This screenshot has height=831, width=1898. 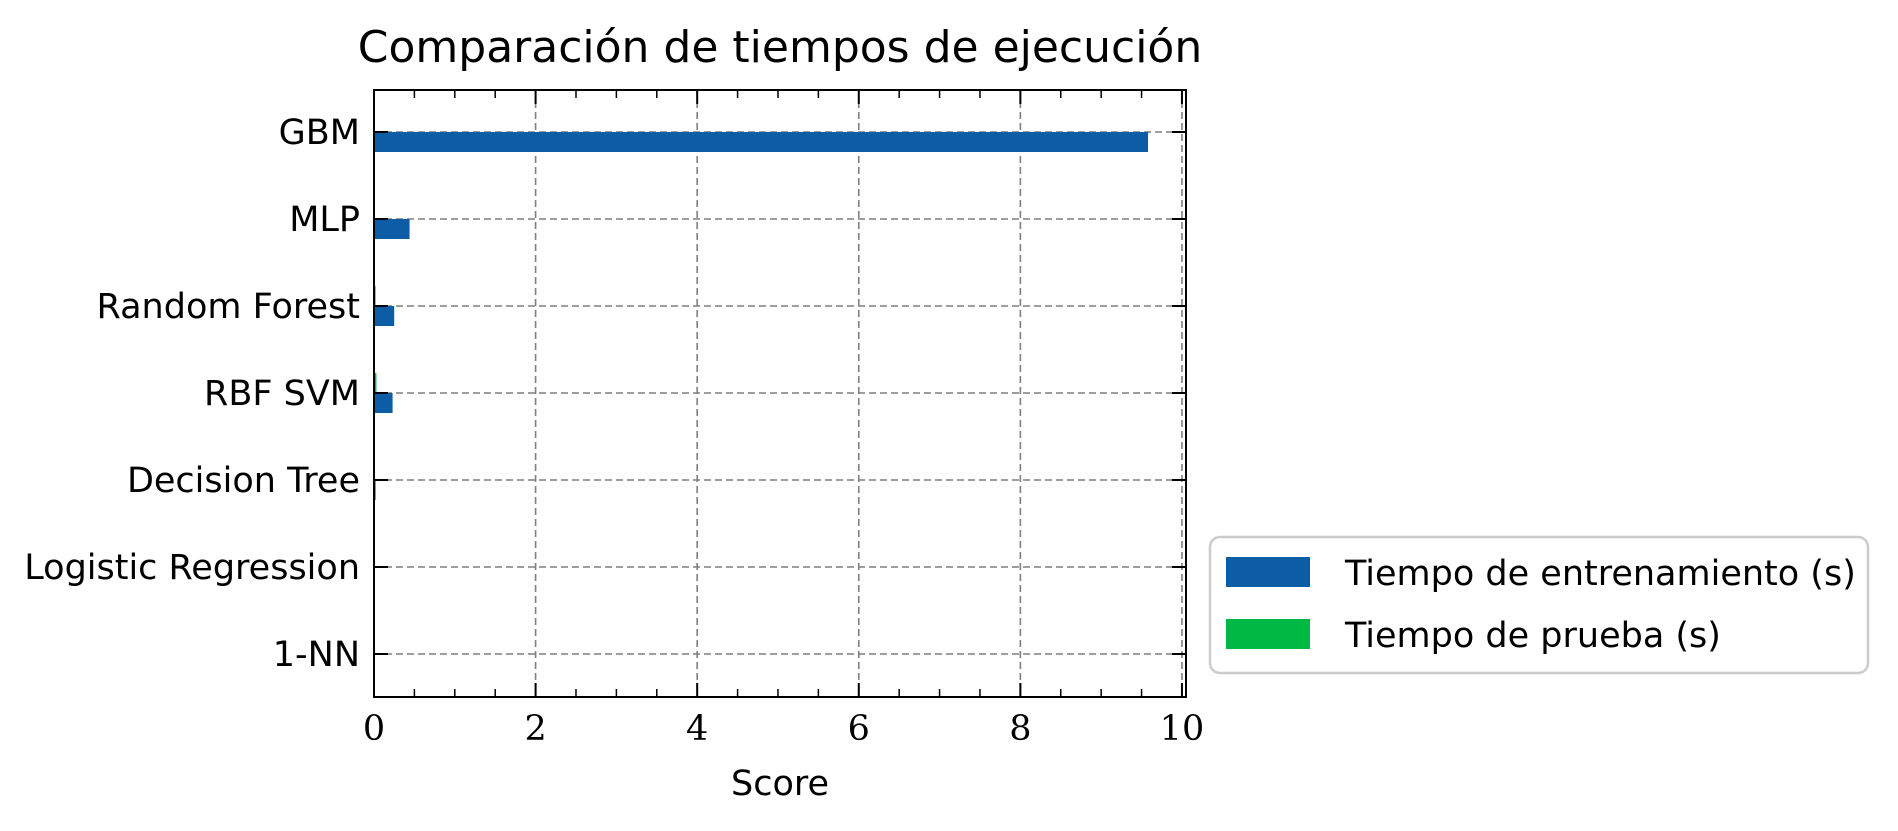 I want to click on x-tick-label: 0, so click(x=374, y=729).